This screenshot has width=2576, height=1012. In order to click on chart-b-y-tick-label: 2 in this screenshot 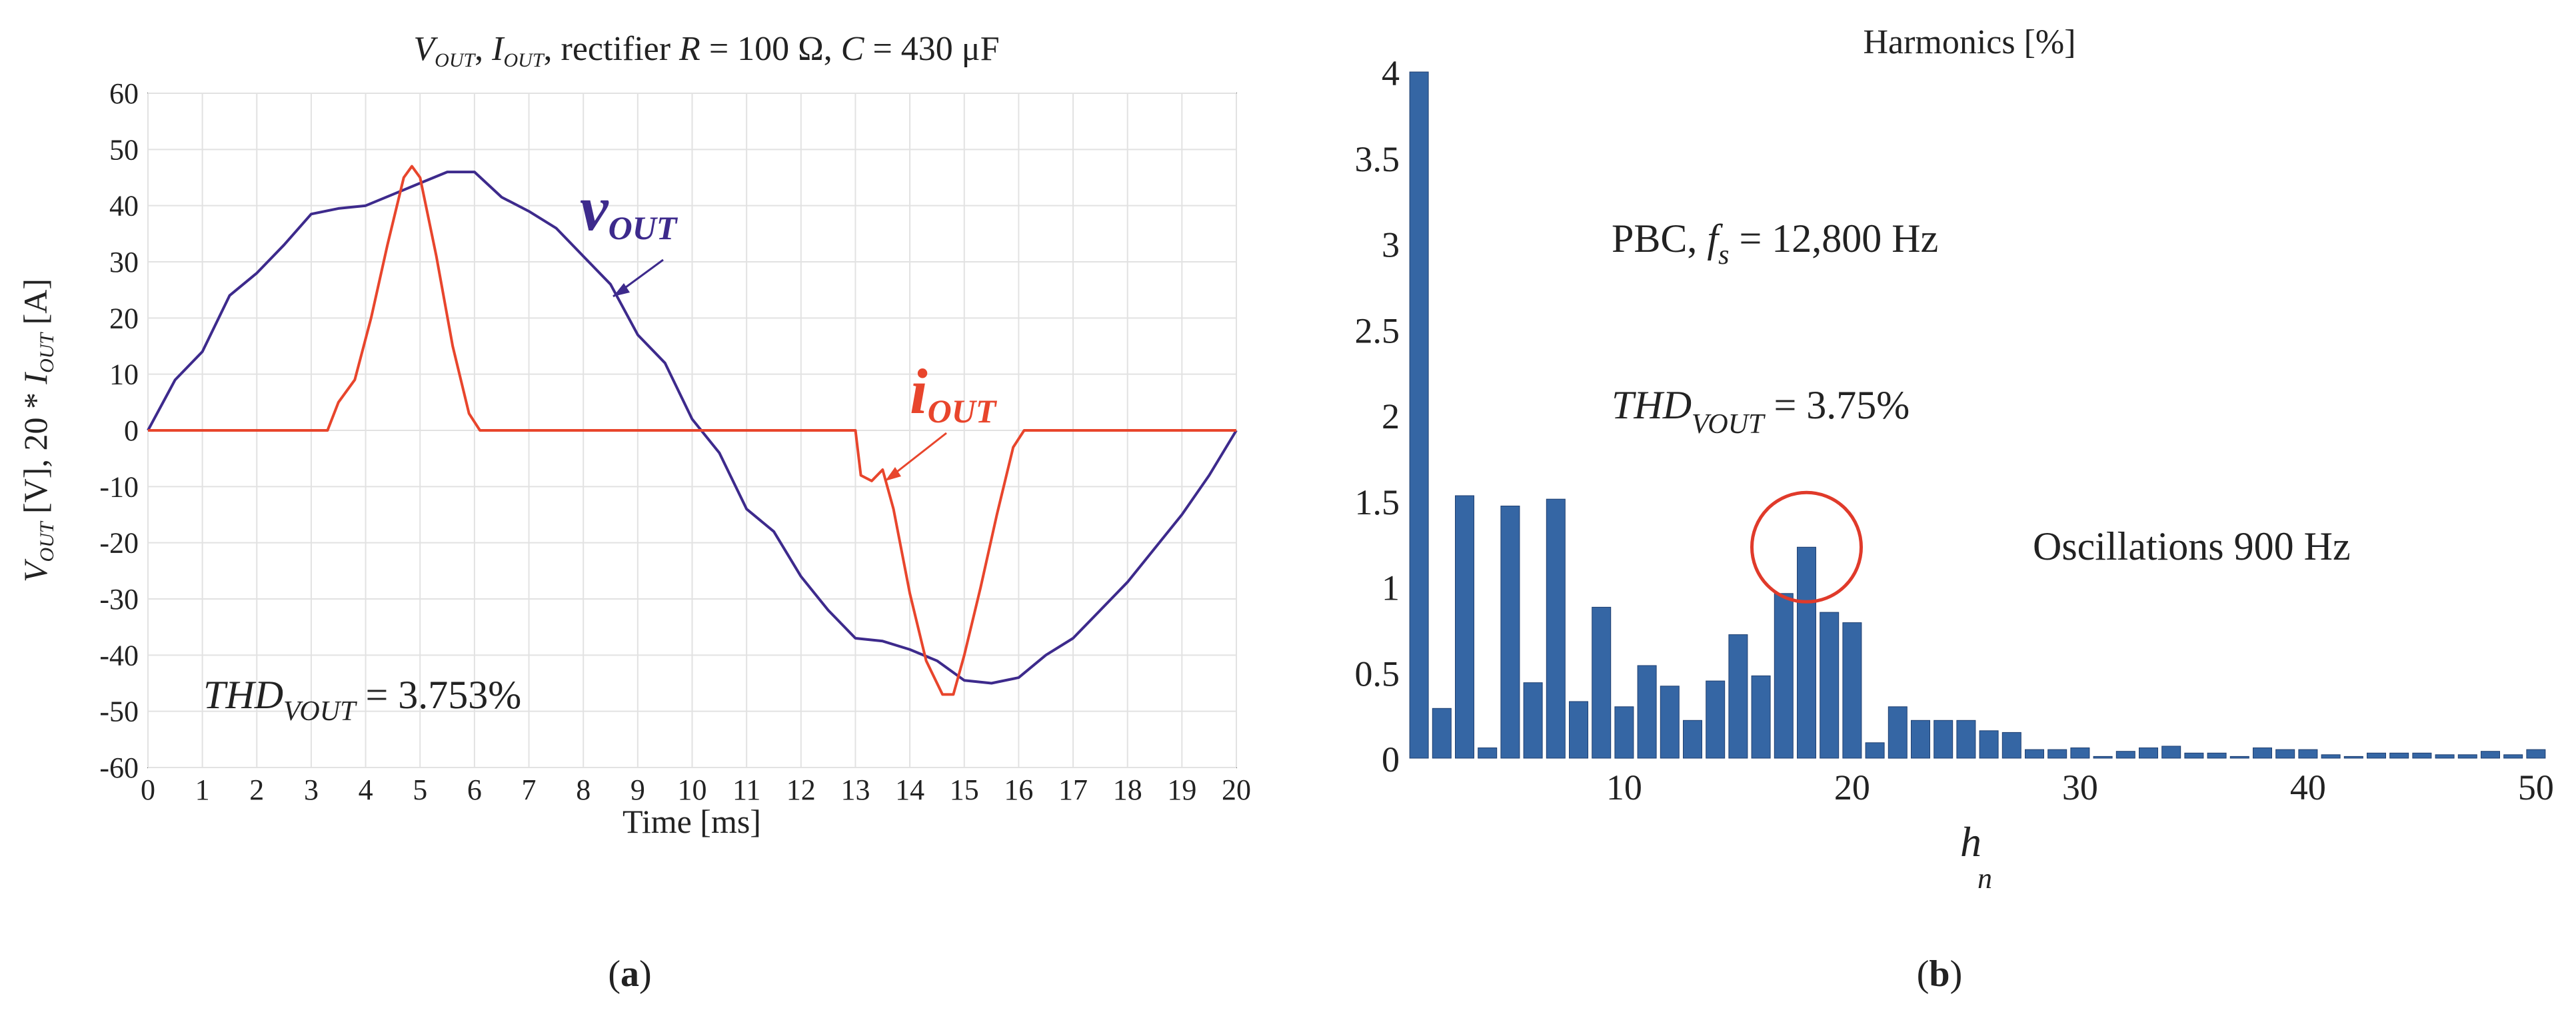, I will do `click(1391, 416)`.